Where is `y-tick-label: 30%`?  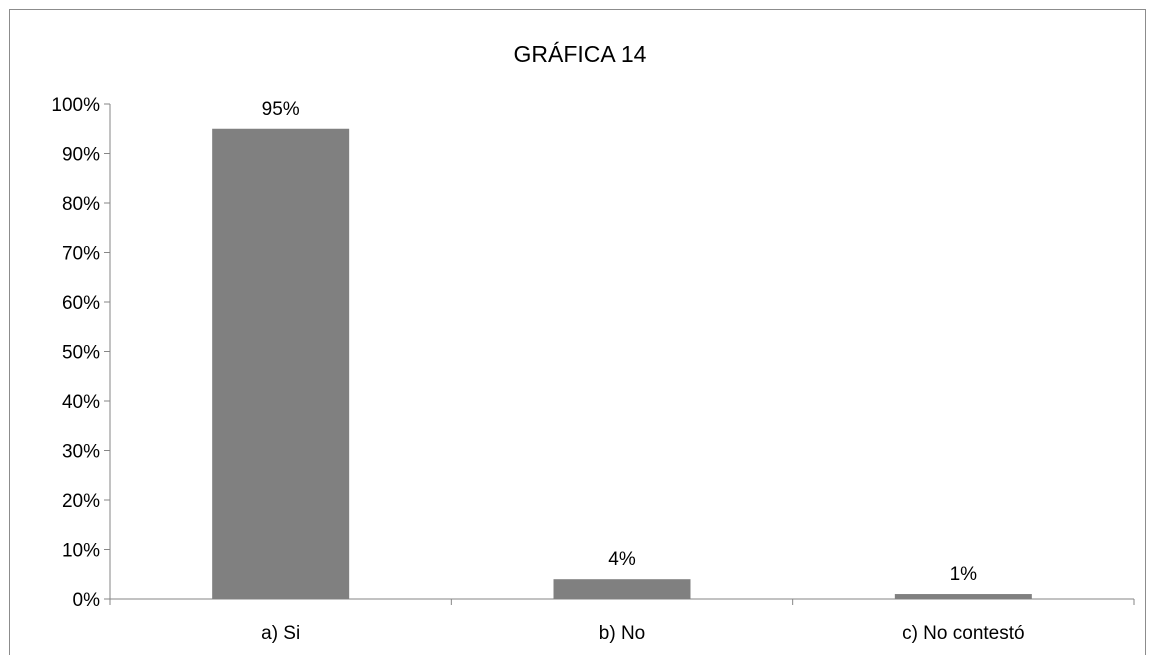
y-tick-label: 30% is located at coordinates (81, 452).